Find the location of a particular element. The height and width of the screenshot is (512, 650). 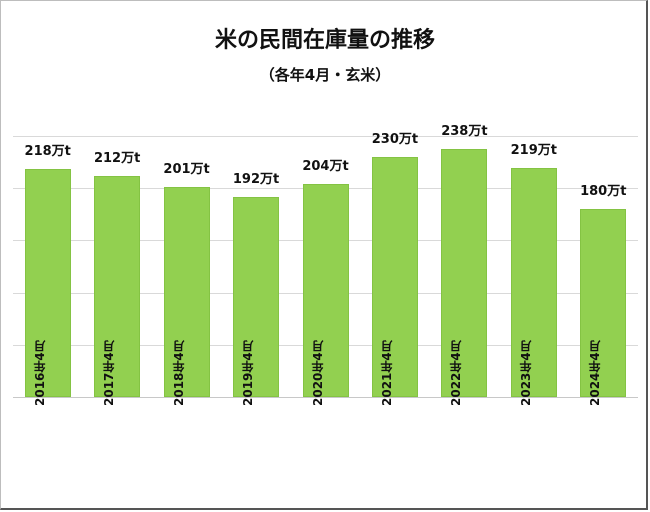

data-label: 212万t is located at coordinates (117, 158).